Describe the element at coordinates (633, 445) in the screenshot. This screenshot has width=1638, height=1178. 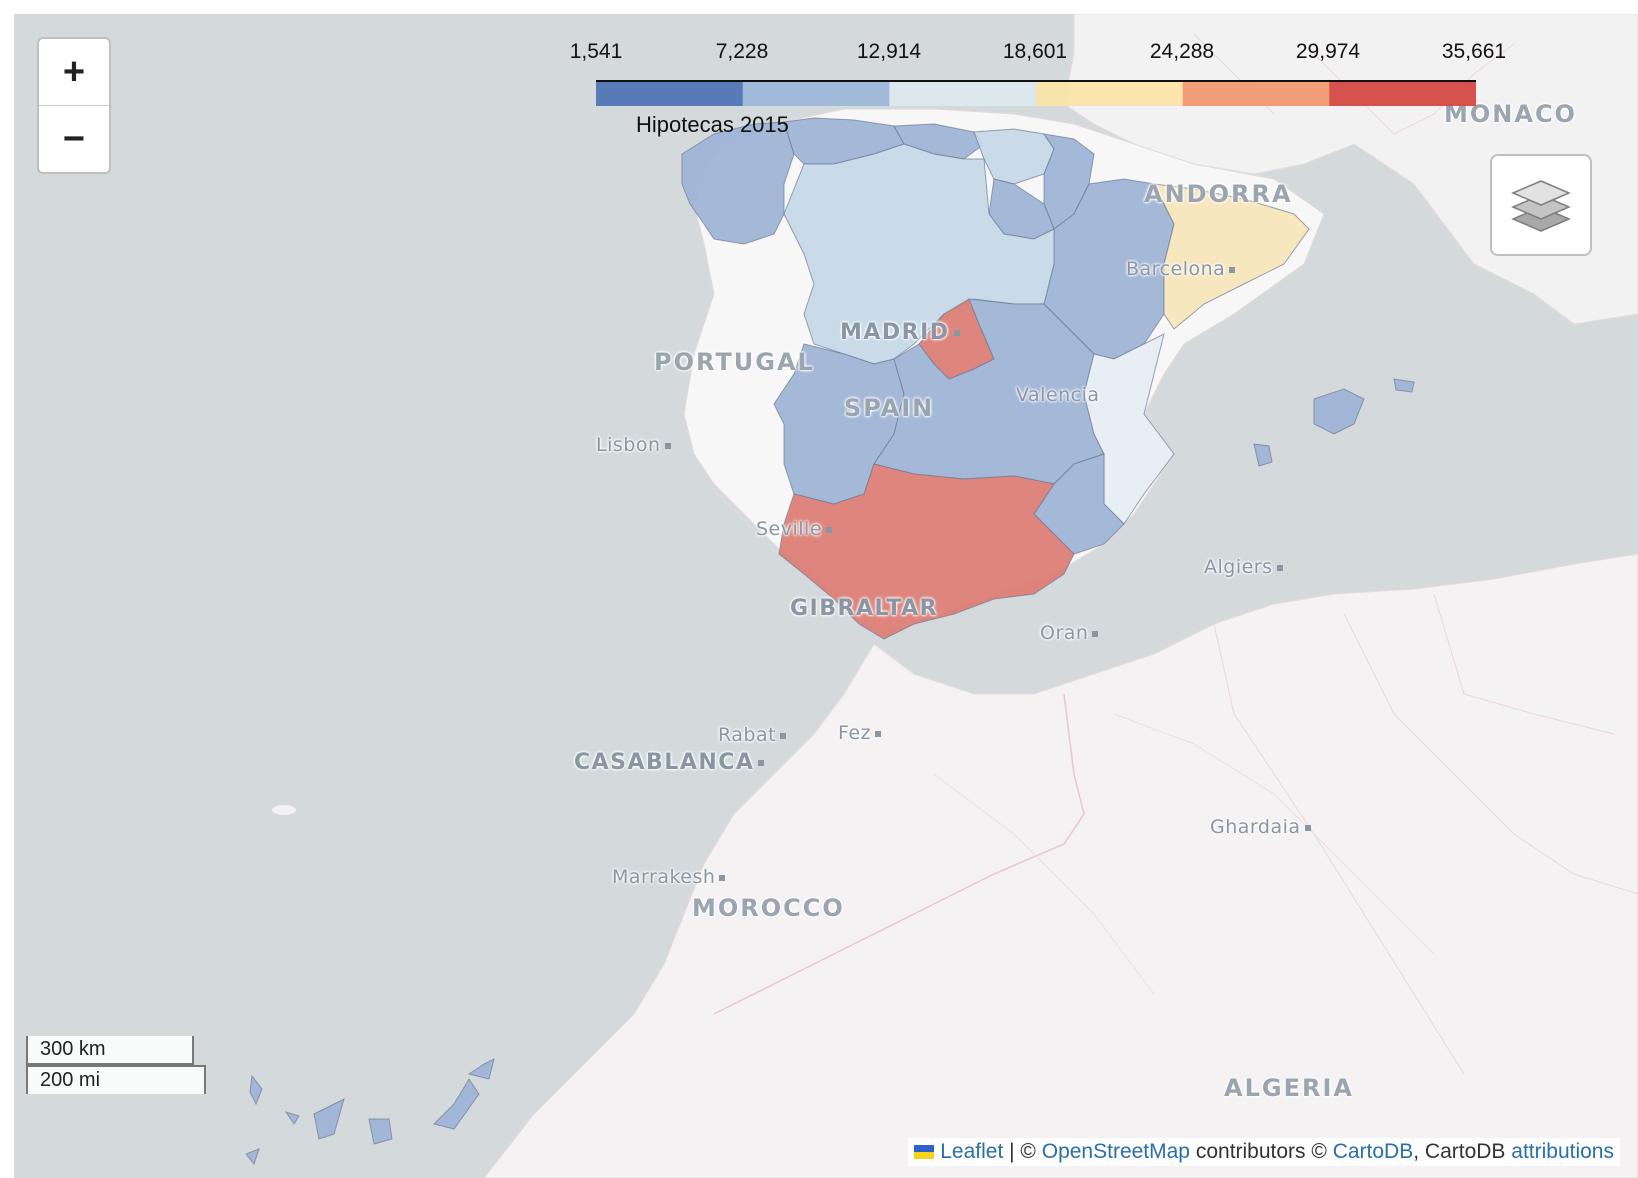
I see `label-lisbon: Lisbon` at that location.